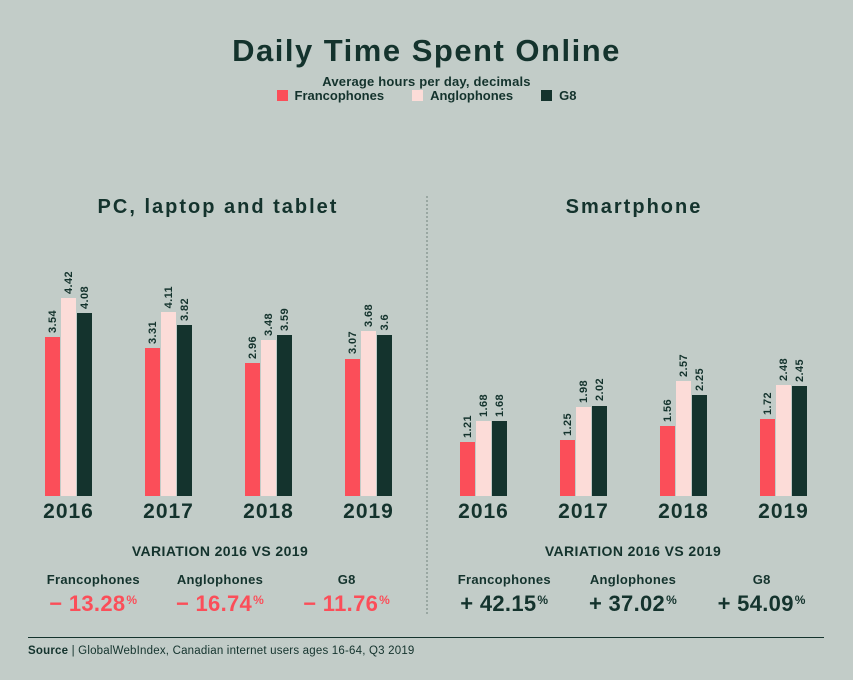 Image resolution: width=853 pixels, height=680 pixels. I want to click on bar-value-label: 1.25, so click(567, 424).